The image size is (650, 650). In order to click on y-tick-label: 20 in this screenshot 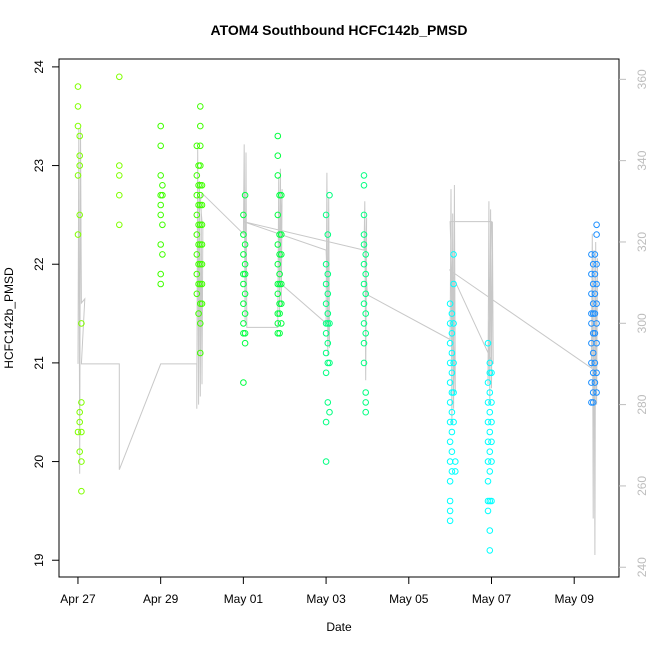, I will do `click(39, 462)`.